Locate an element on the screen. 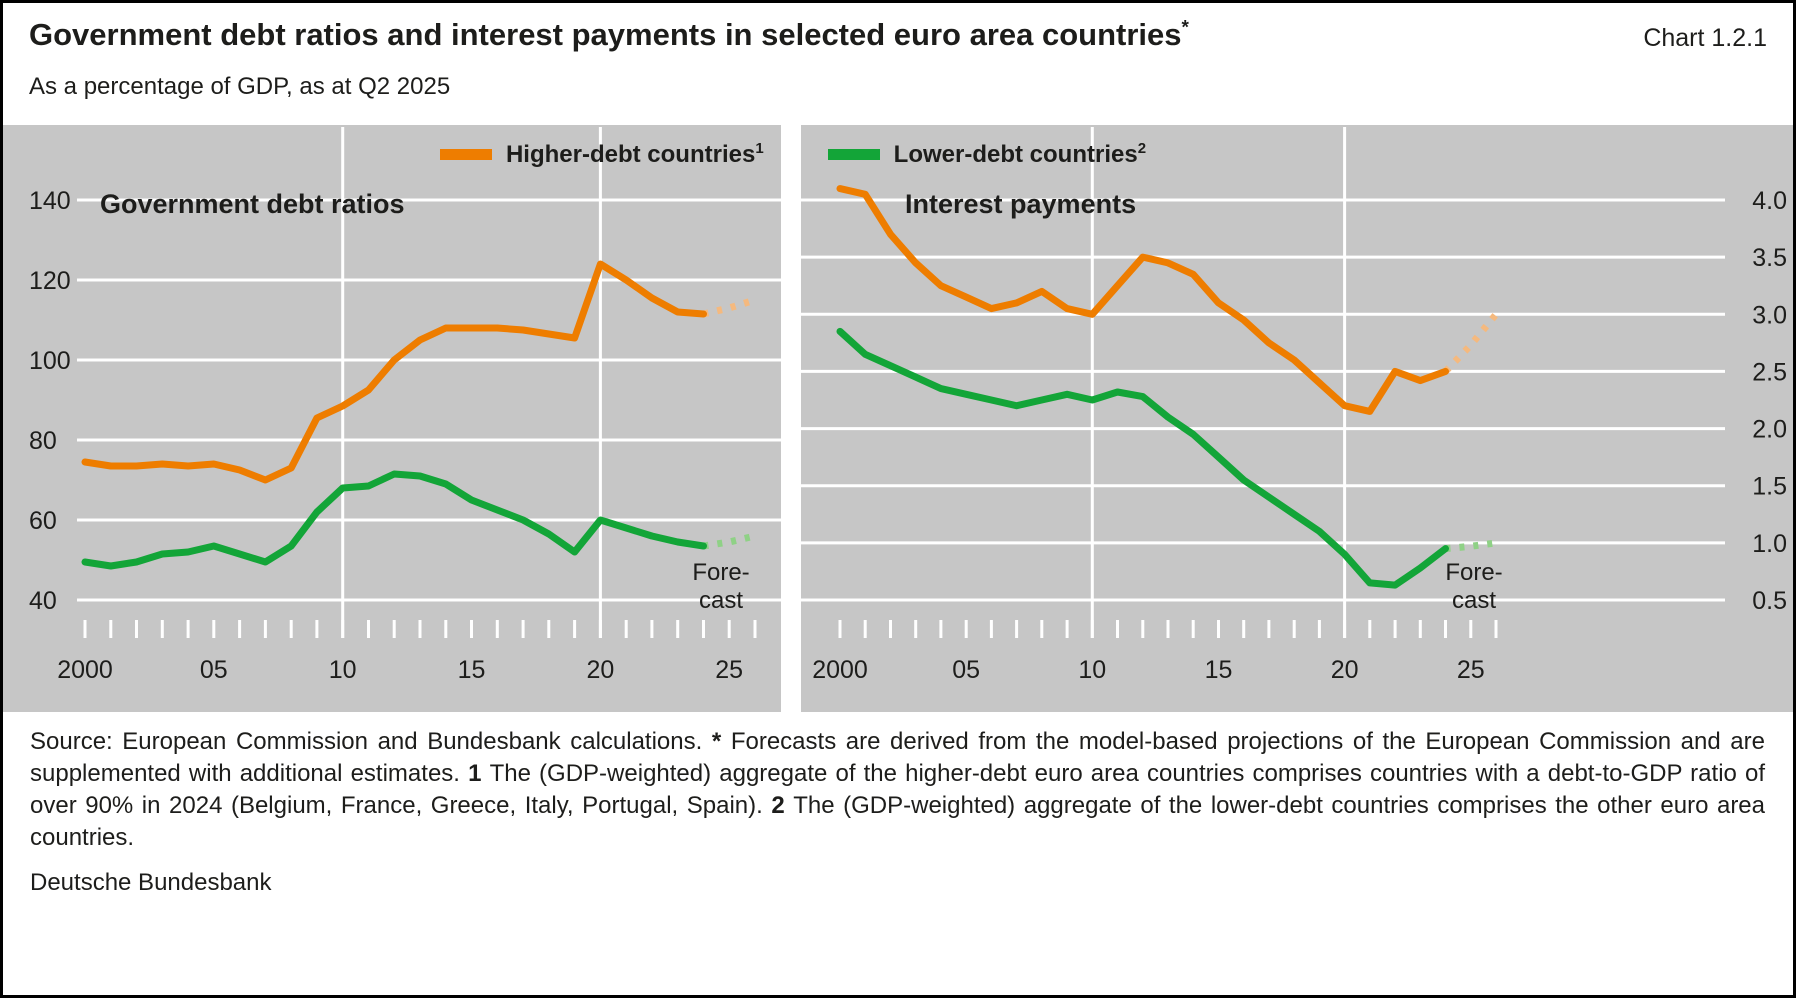 The image size is (1796, 998). vertical-gridlines is located at coordinates (471, 382).